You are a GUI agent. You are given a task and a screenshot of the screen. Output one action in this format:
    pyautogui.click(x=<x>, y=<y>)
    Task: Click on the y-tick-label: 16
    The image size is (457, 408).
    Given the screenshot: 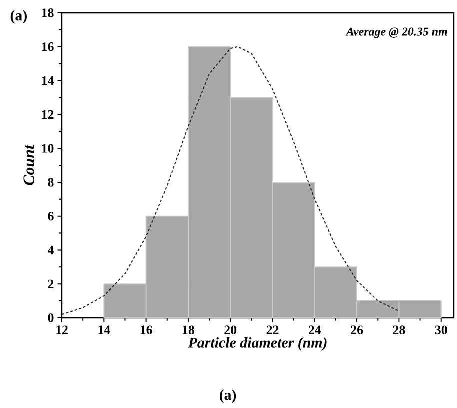 What is the action you would take?
    pyautogui.click(x=48, y=47)
    